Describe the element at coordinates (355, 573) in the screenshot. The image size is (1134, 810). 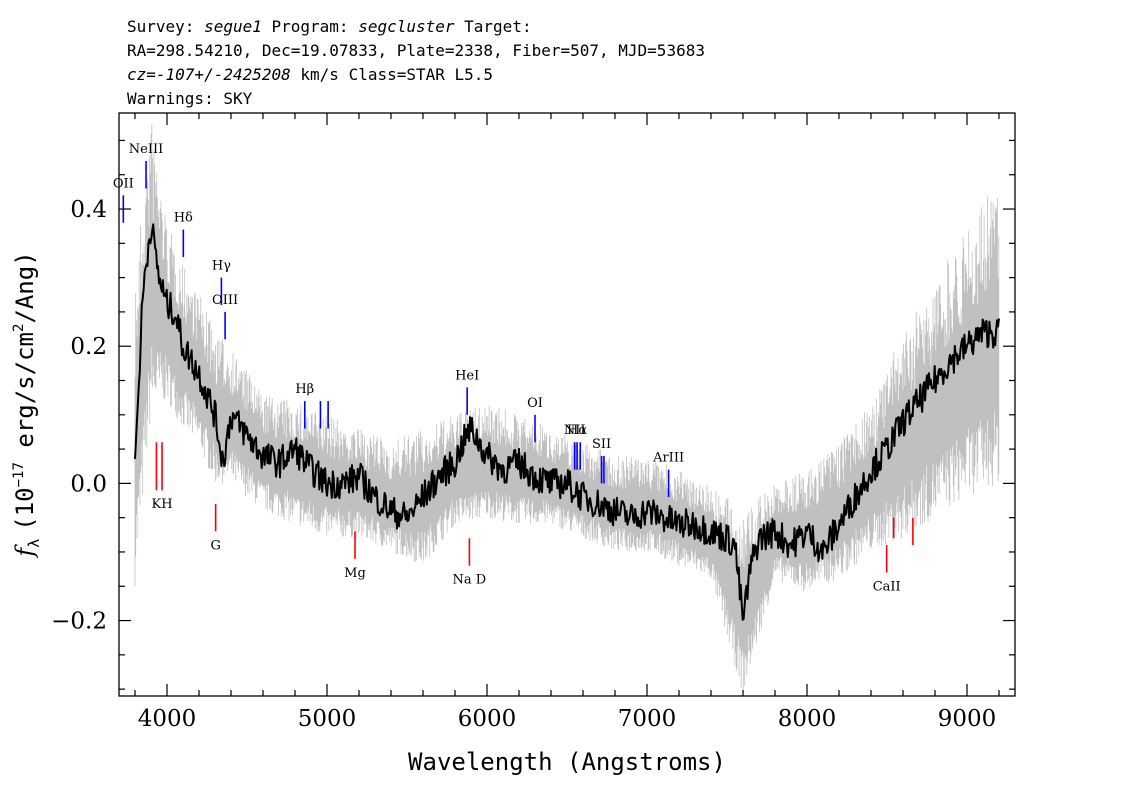
I see `absorption-line-label: Mg` at that location.